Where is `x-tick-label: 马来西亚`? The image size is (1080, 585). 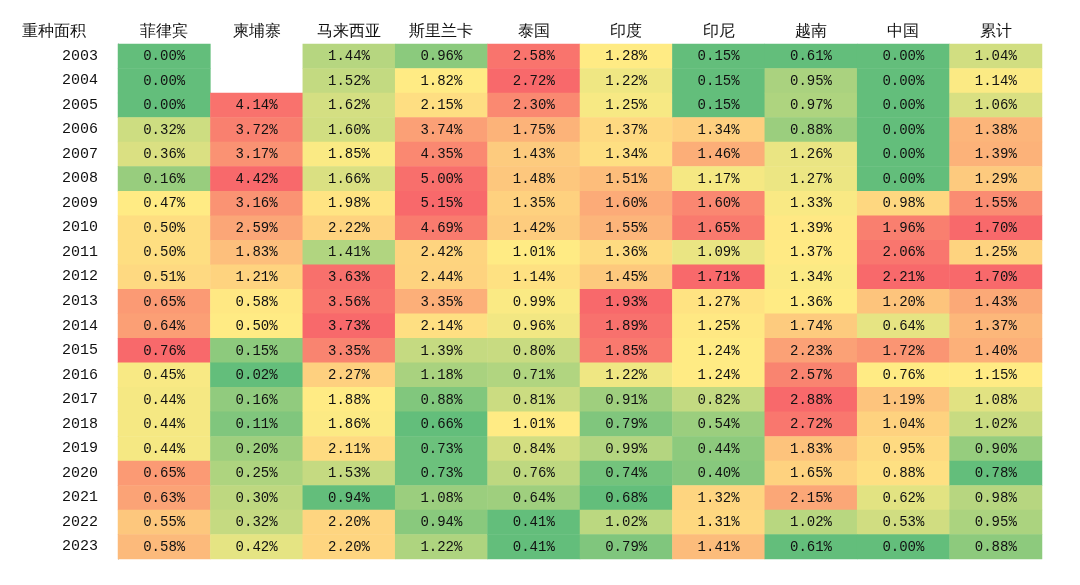
x-tick-label: 马来西亚 is located at coordinates (349, 30).